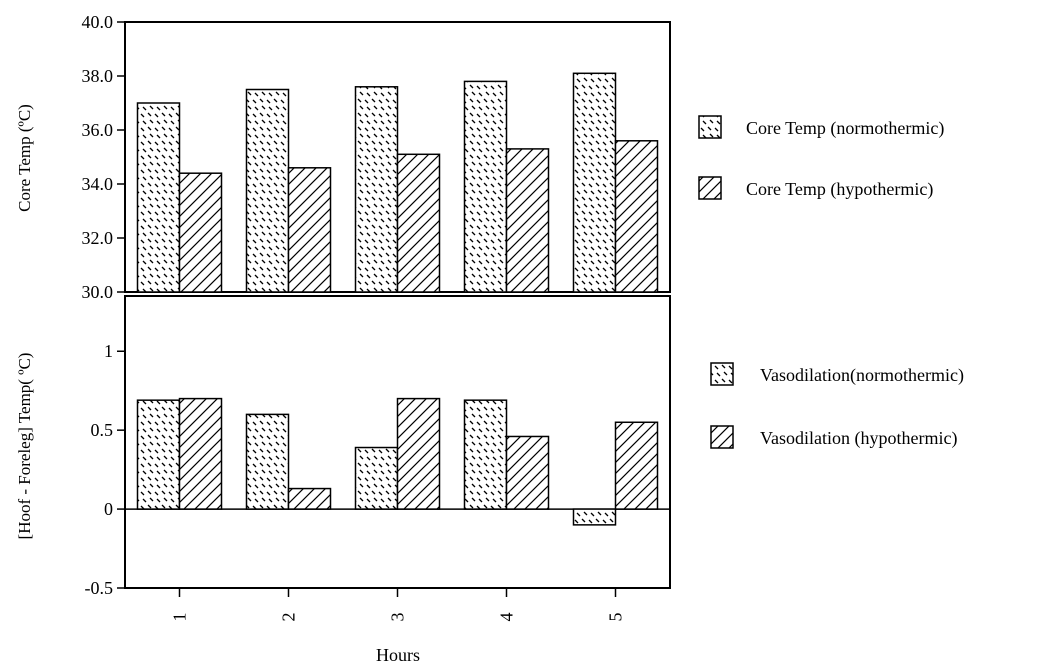 This screenshot has height=667, width=1053. What do you see at coordinates (398, 605) in the screenshot?
I see `hours-x-axis: 1 2 3 4 5` at bounding box center [398, 605].